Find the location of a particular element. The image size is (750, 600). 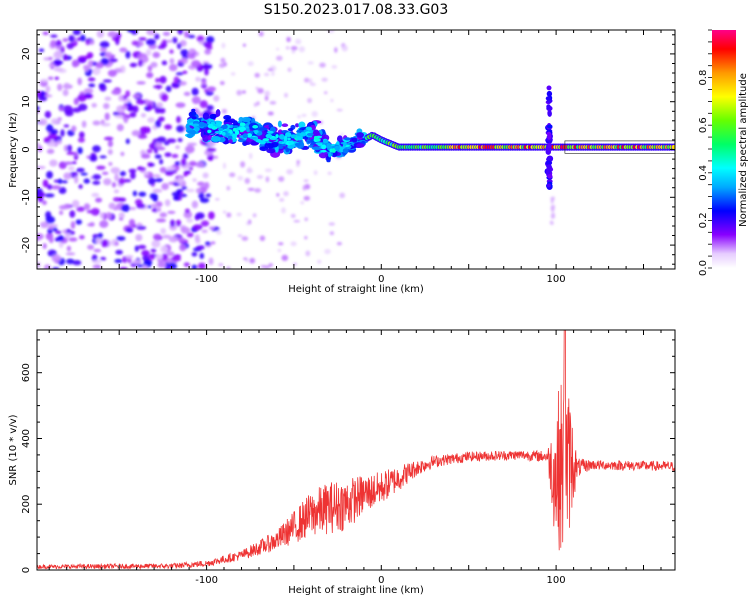

spectrogram-x-tick-label: 0 is located at coordinates (381, 279).